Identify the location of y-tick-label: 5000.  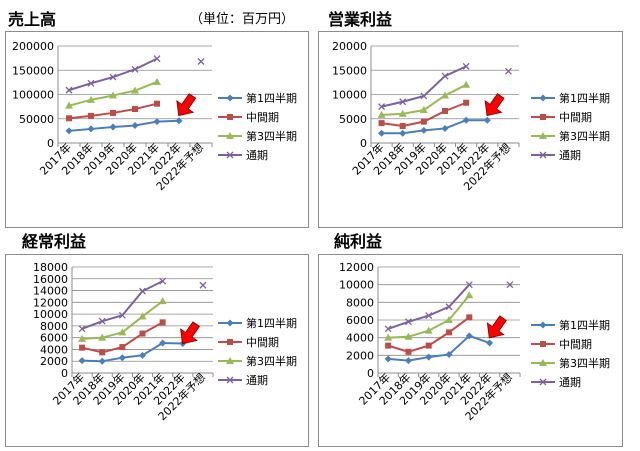
(353, 119).